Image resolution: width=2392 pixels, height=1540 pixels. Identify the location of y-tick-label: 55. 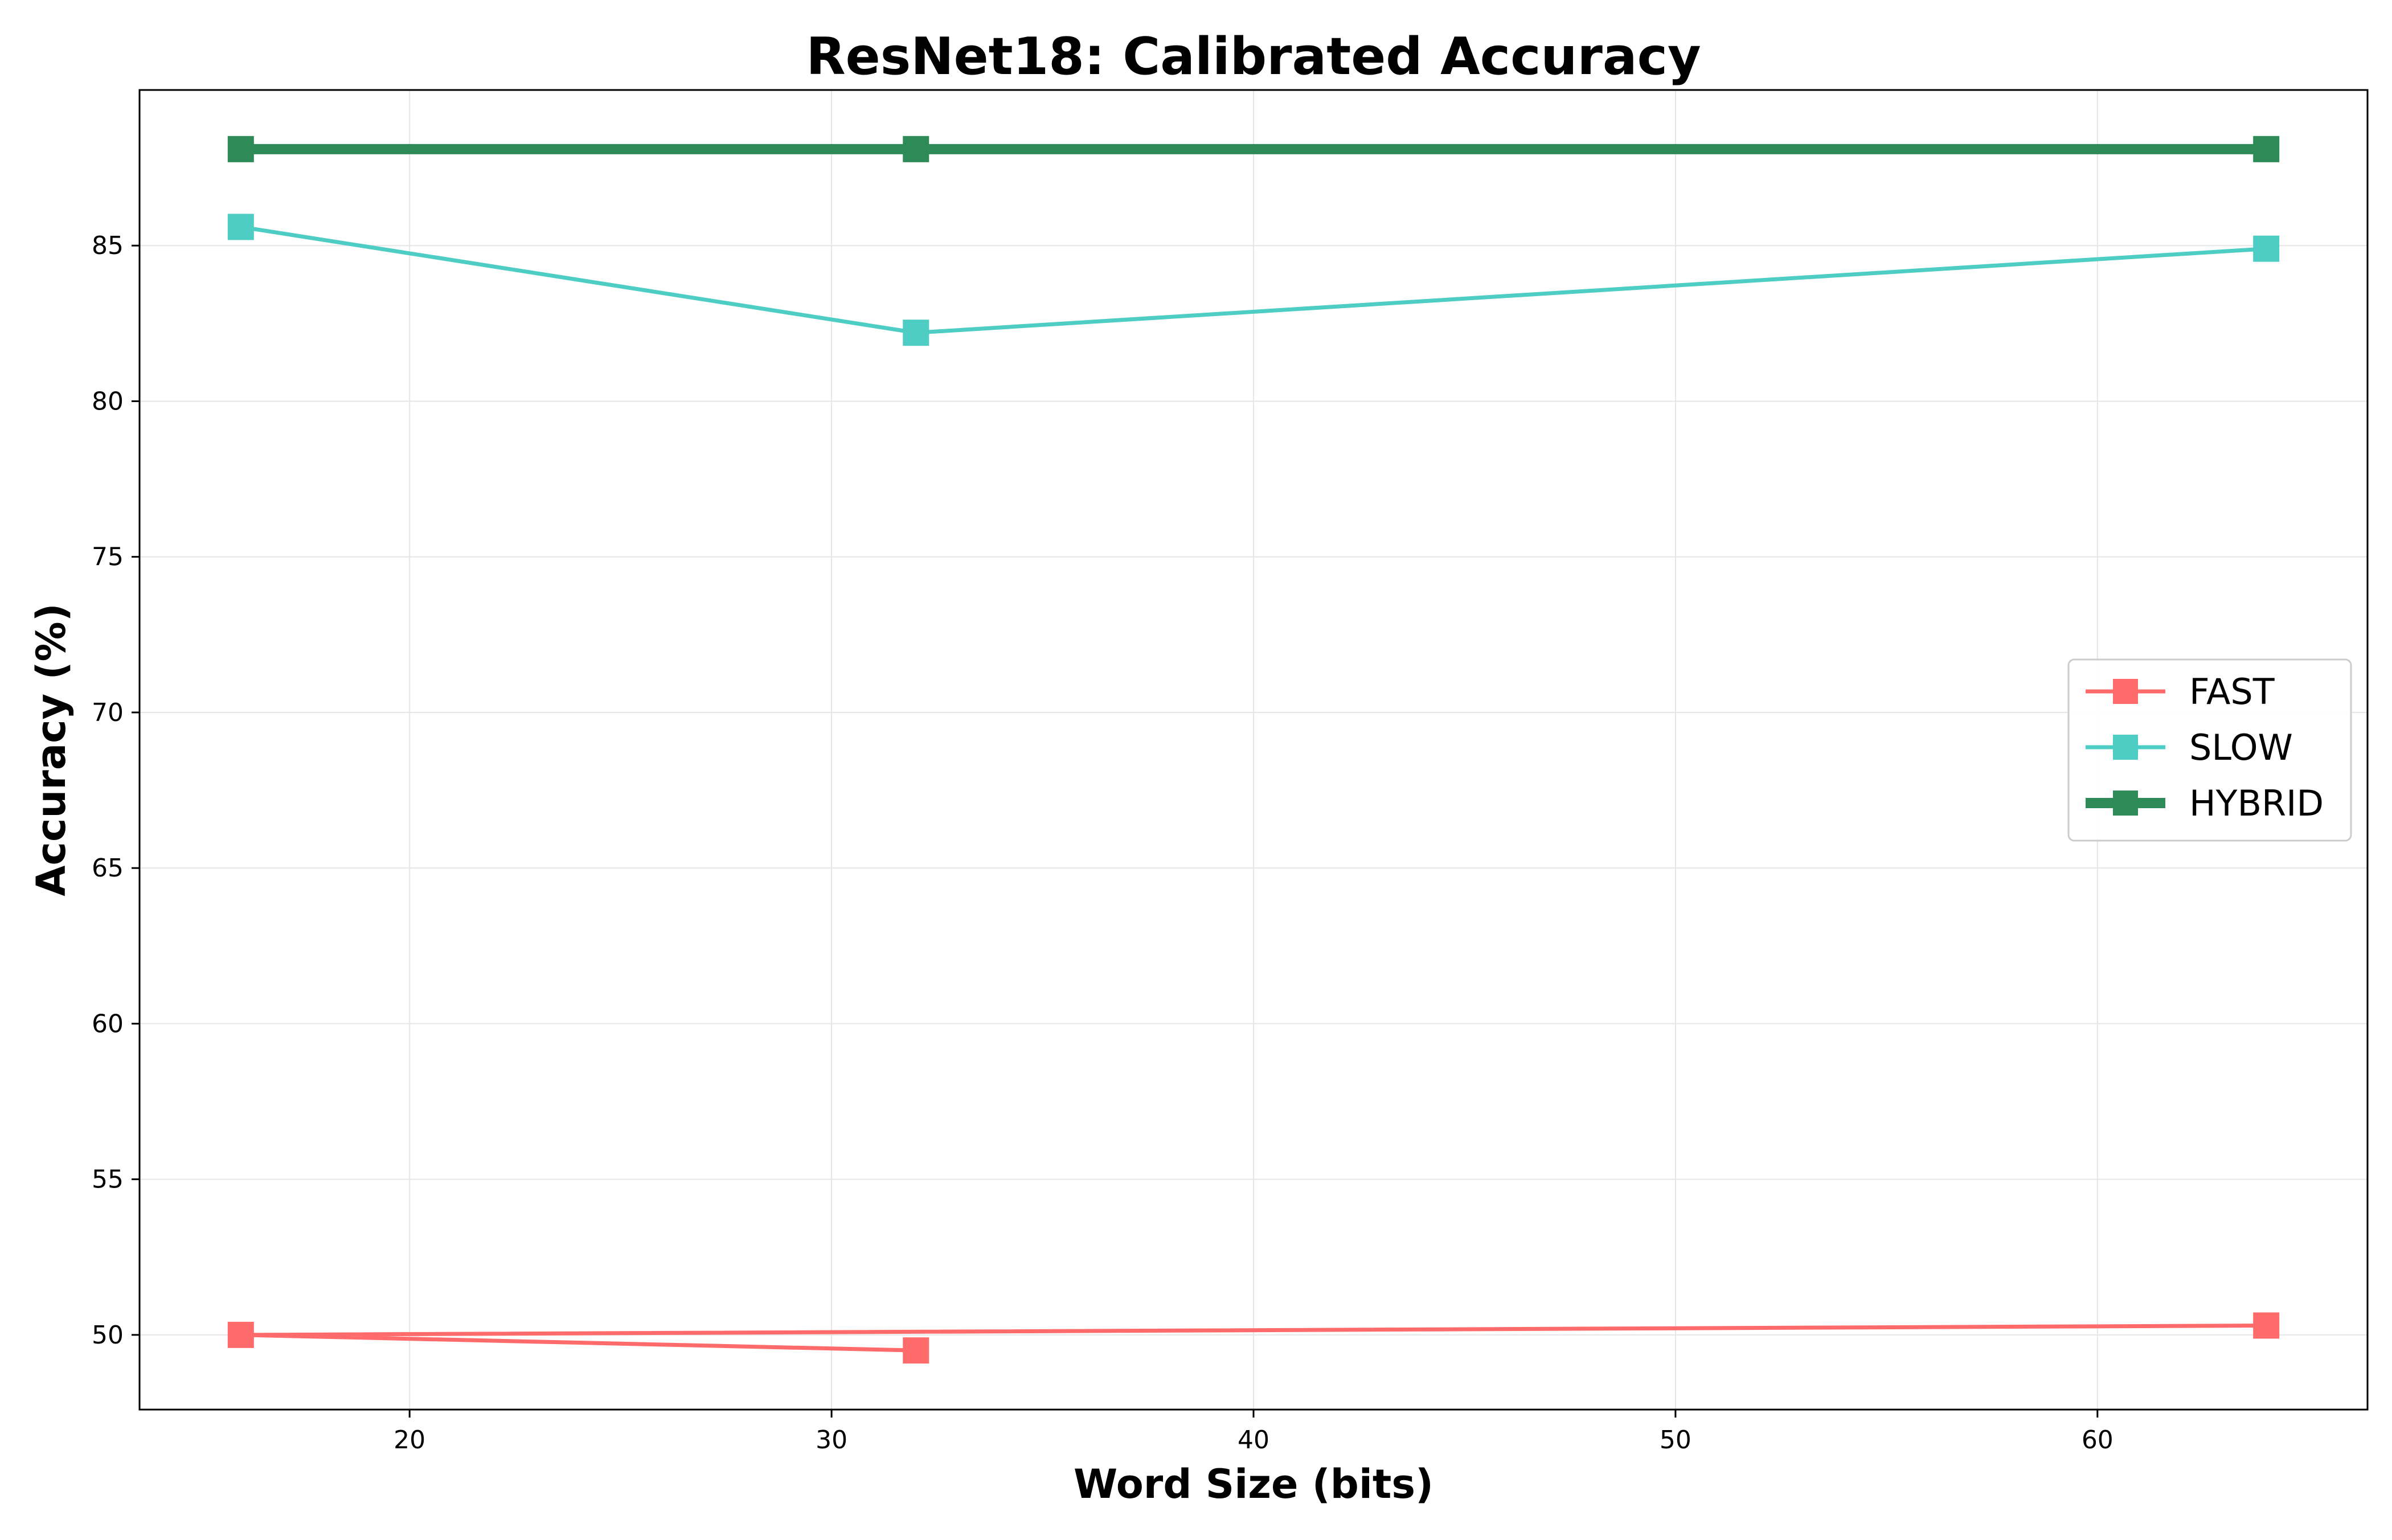
(108, 1179).